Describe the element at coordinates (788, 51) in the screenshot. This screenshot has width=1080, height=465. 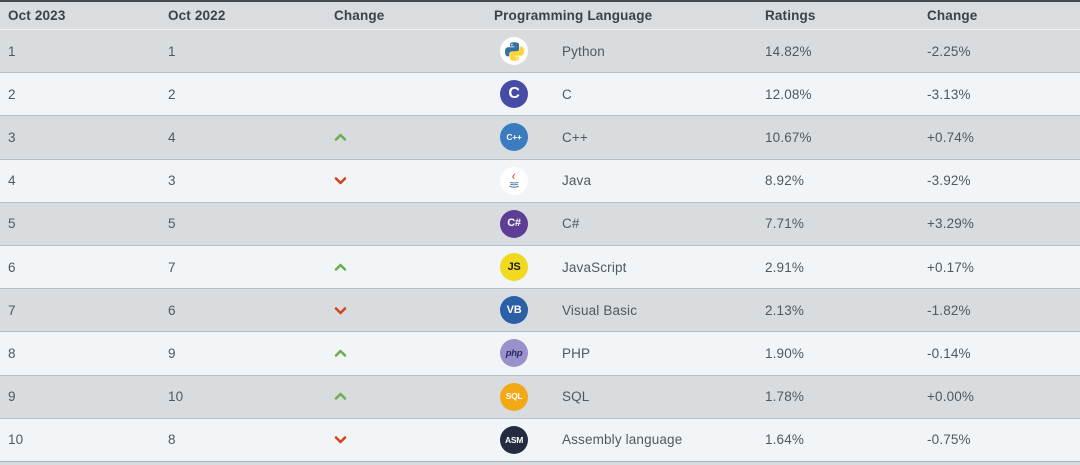
I see `ratings-value: 14.82%` at that location.